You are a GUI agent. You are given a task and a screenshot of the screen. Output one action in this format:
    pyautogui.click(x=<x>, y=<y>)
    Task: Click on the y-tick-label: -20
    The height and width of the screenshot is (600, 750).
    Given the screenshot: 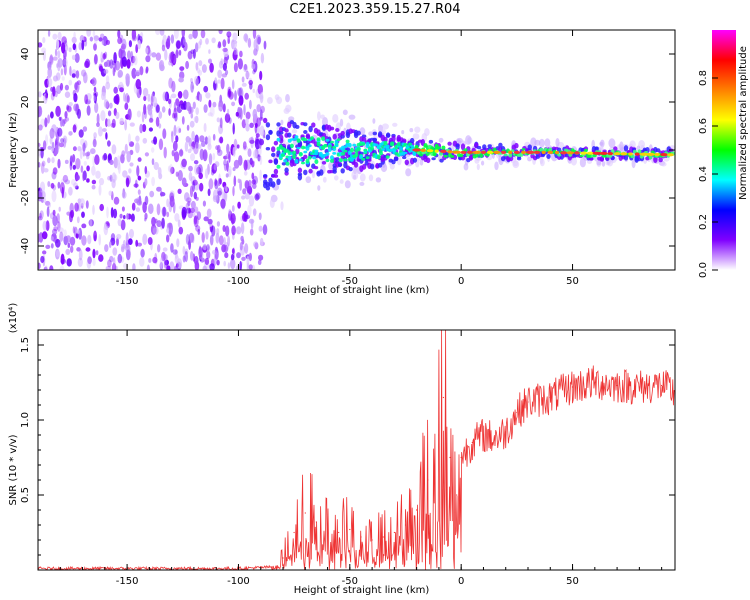 What is the action you would take?
    pyautogui.click(x=25, y=198)
    